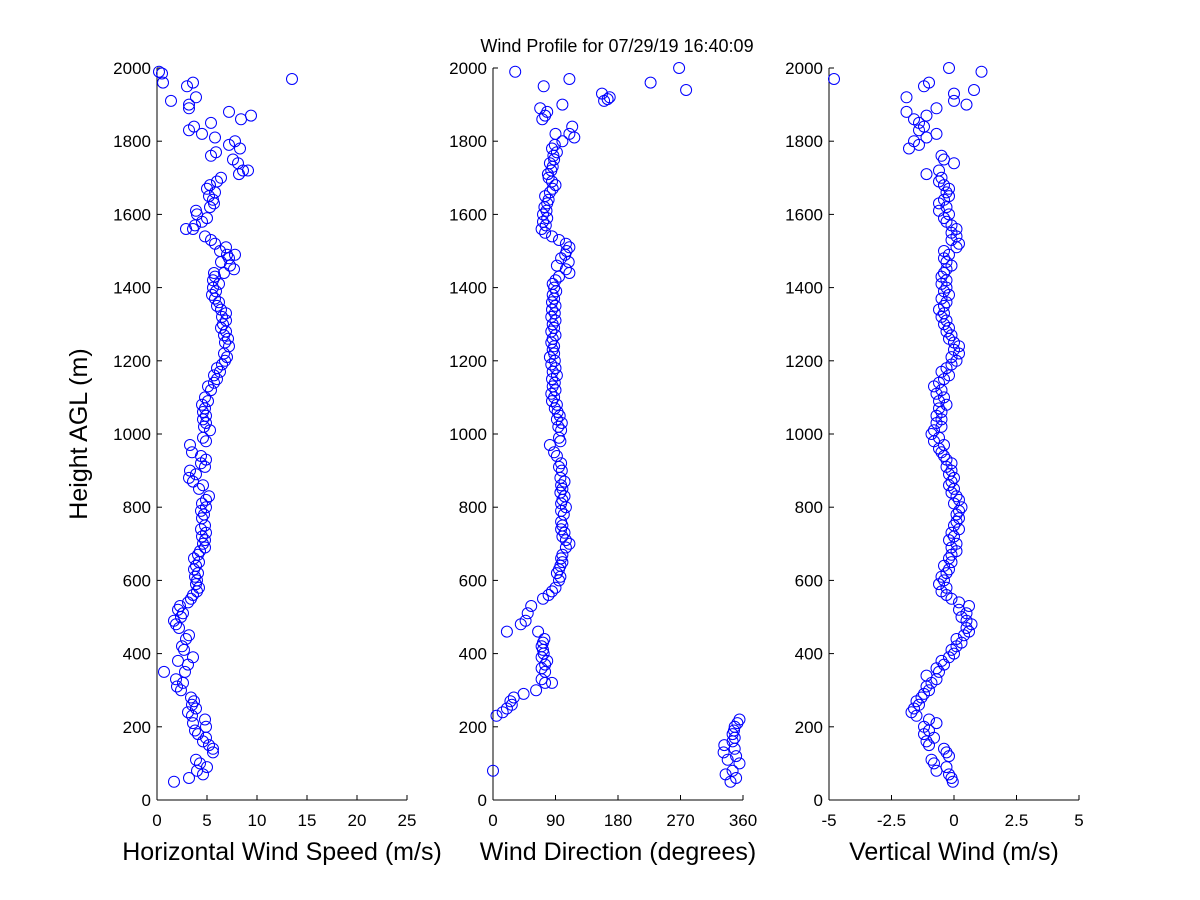 This screenshot has height=900, width=1200. Describe the element at coordinates (555, 820) in the screenshot. I see `x-tick-label: 90` at that location.